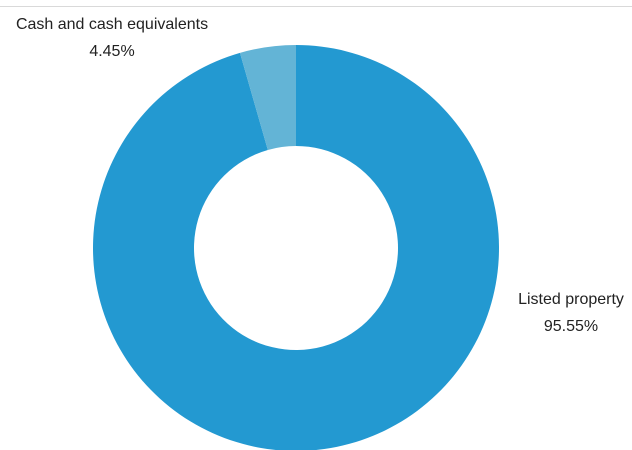  Describe the element at coordinates (316, 6) in the screenshot. I see `top-divider` at that location.